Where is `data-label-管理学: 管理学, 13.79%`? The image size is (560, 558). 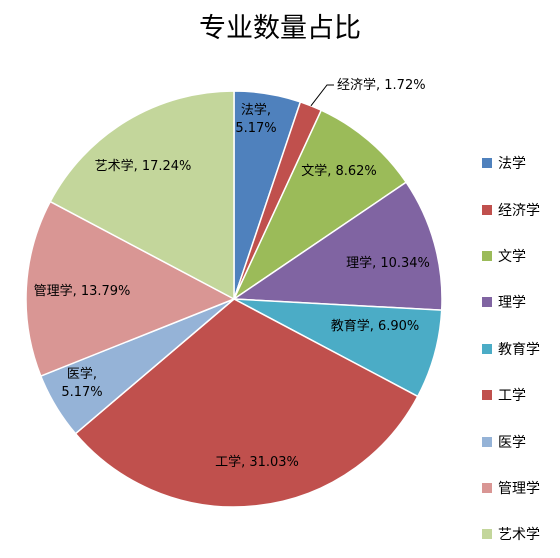
data-label-管理学: 管理学, 13.79% is located at coordinates (82, 291).